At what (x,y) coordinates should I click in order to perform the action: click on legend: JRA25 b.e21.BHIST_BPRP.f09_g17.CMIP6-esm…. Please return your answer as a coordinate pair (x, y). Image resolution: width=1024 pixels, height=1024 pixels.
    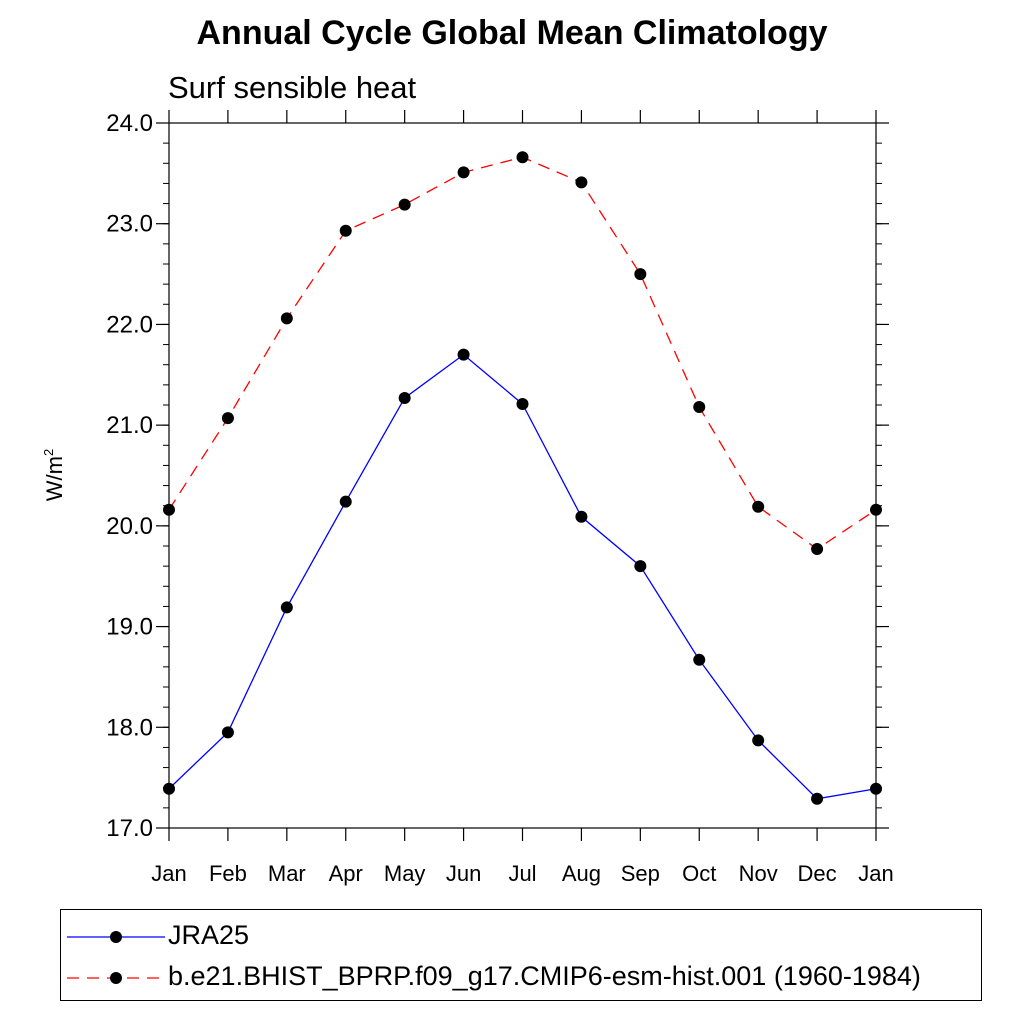
    Looking at the image, I should click on (521, 955).